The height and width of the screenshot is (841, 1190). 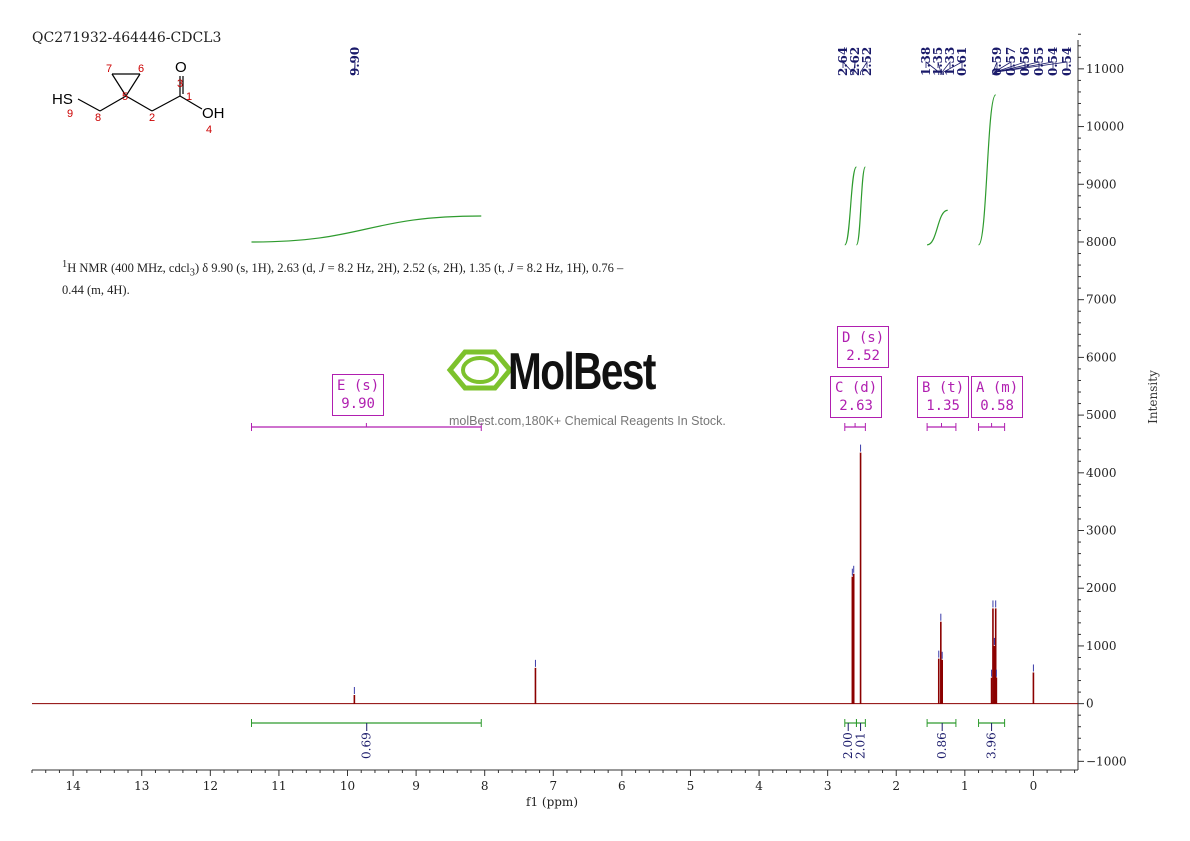 I want to click on peak-label: 9.90, so click(x=355, y=61).